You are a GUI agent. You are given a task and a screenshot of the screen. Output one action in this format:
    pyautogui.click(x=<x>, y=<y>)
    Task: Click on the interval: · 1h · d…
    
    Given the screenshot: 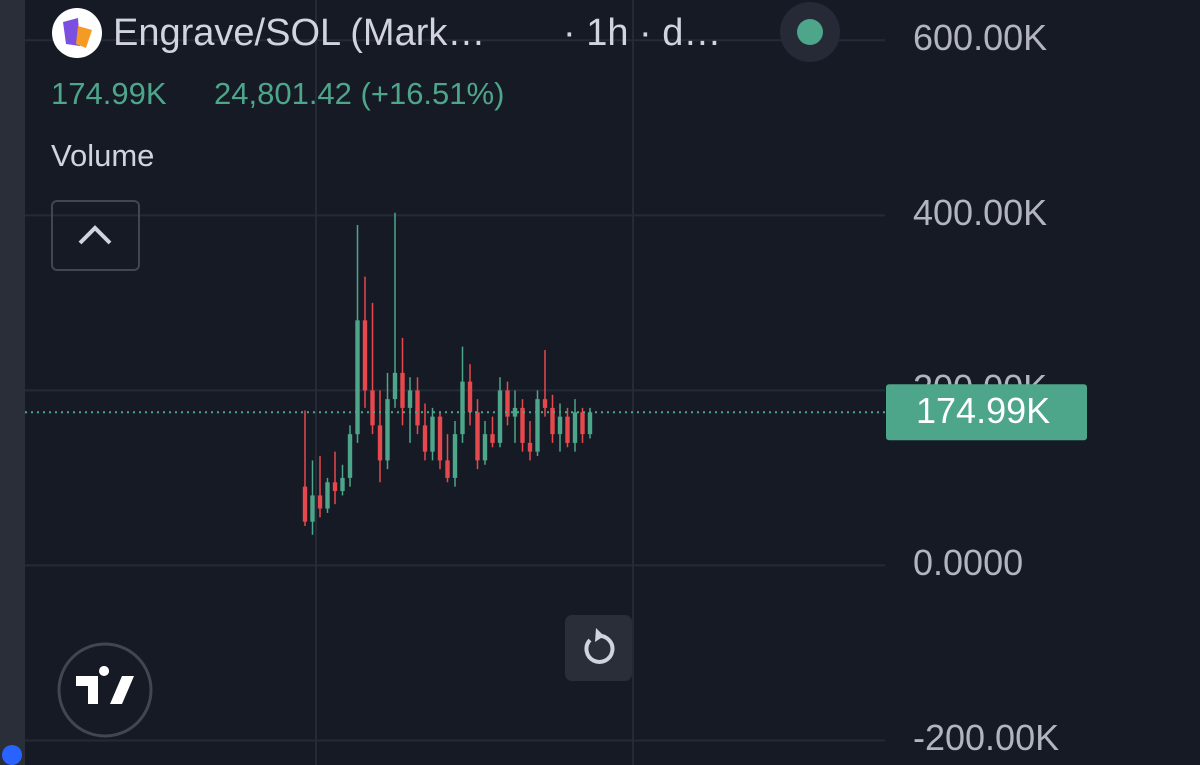 What is the action you would take?
    pyautogui.click(x=642, y=33)
    